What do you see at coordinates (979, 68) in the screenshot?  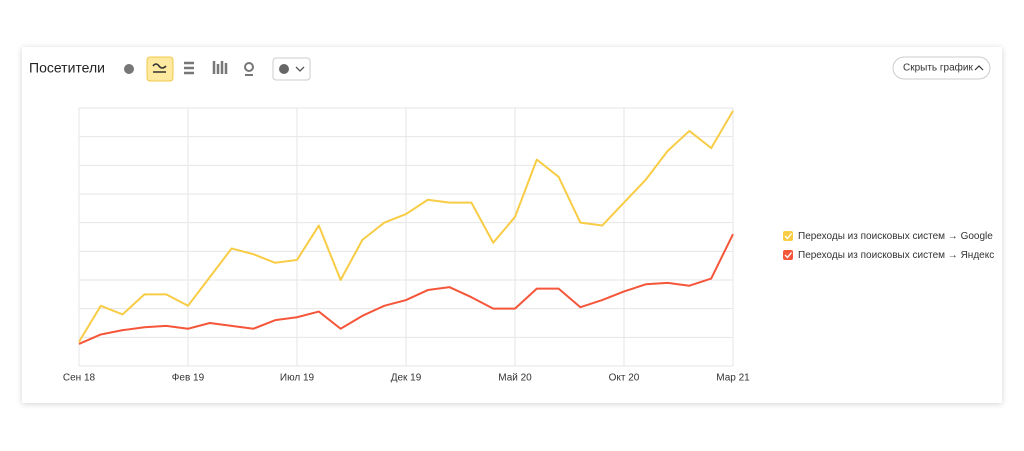 I see `chevron` at bounding box center [979, 68].